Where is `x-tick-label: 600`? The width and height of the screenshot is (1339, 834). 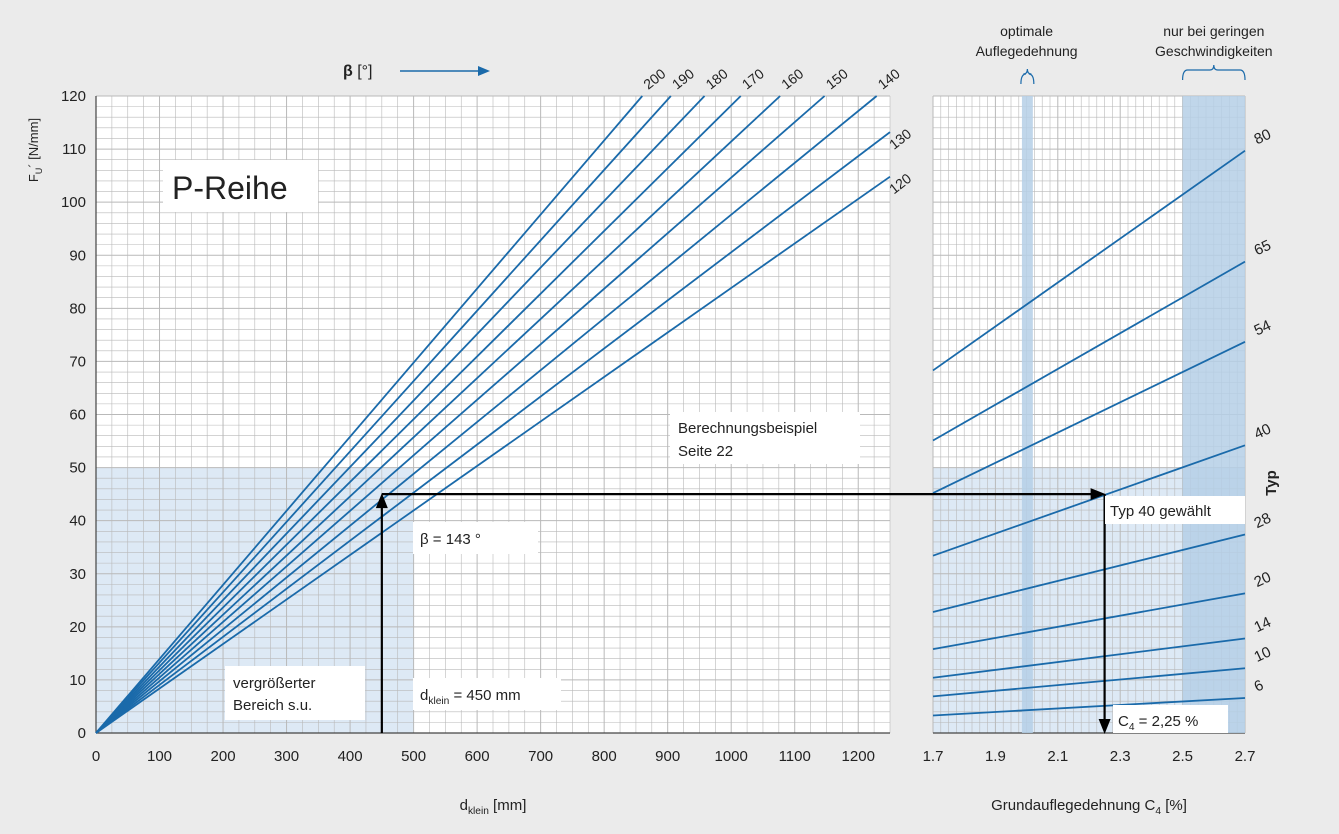
x-tick-label: 600 is located at coordinates (477, 756).